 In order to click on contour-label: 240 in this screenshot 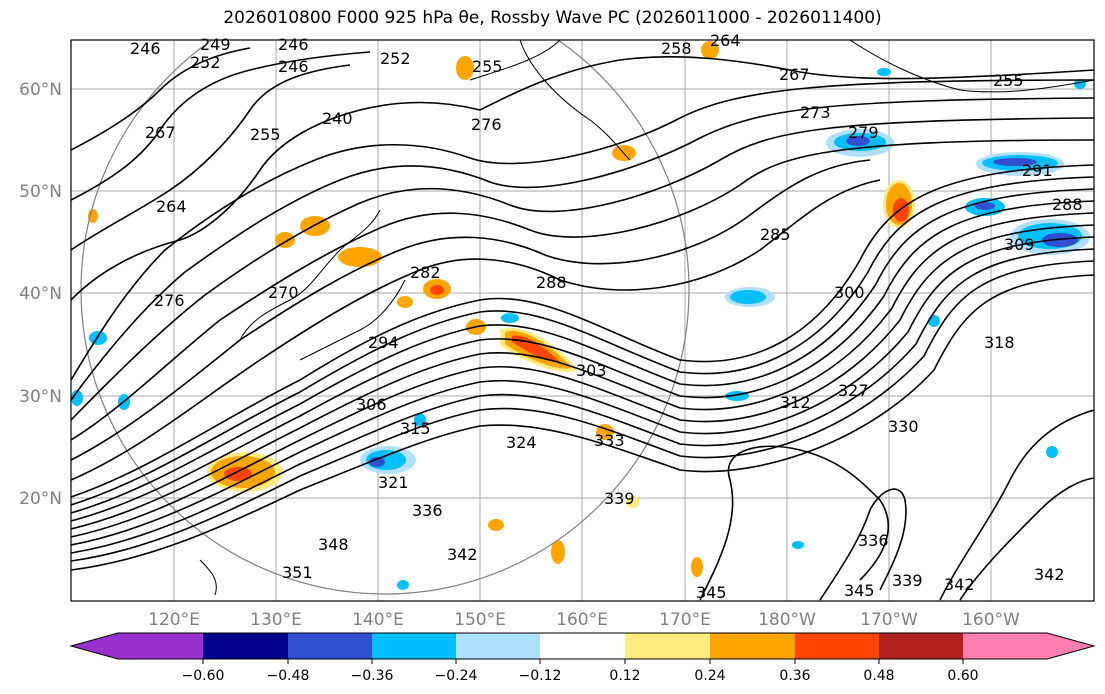, I will do `click(337, 118)`.